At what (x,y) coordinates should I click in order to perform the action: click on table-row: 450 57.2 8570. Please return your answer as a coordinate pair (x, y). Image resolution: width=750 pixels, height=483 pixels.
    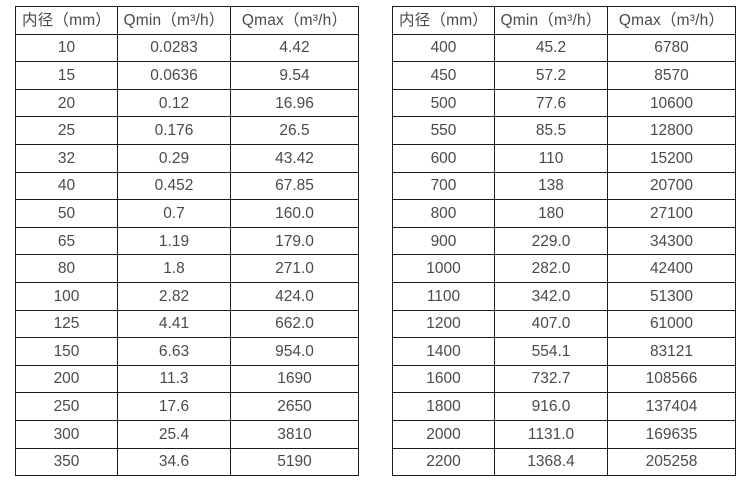
    Looking at the image, I should click on (564, 75).